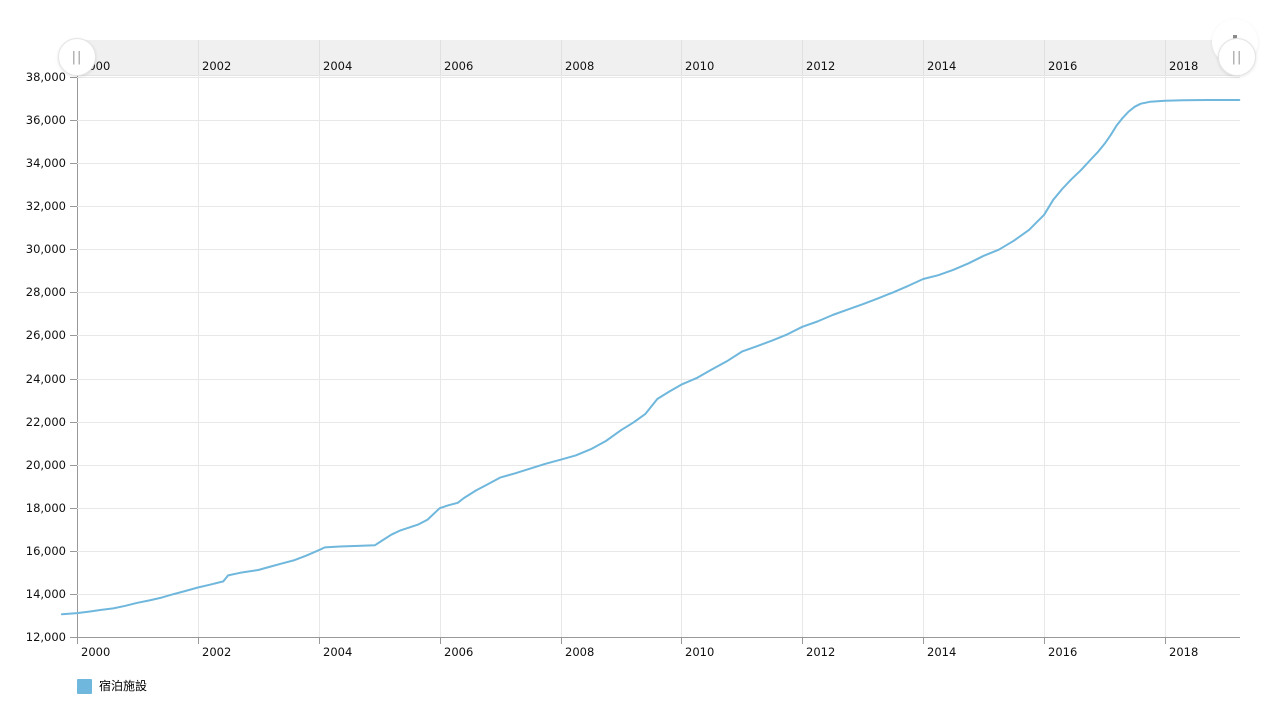 This screenshot has height=727, width=1272. What do you see at coordinates (217, 66) in the screenshot?
I see `x-axis-label-top: 2002` at bounding box center [217, 66].